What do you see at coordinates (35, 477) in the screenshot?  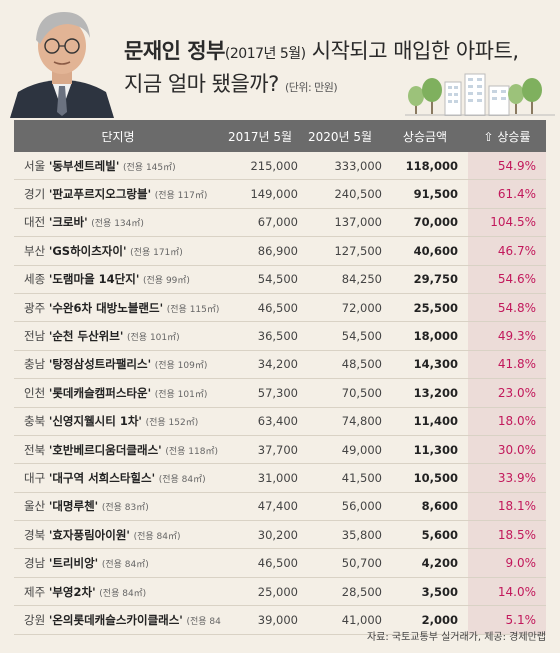 I see `region: 대구` at bounding box center [35, 477].